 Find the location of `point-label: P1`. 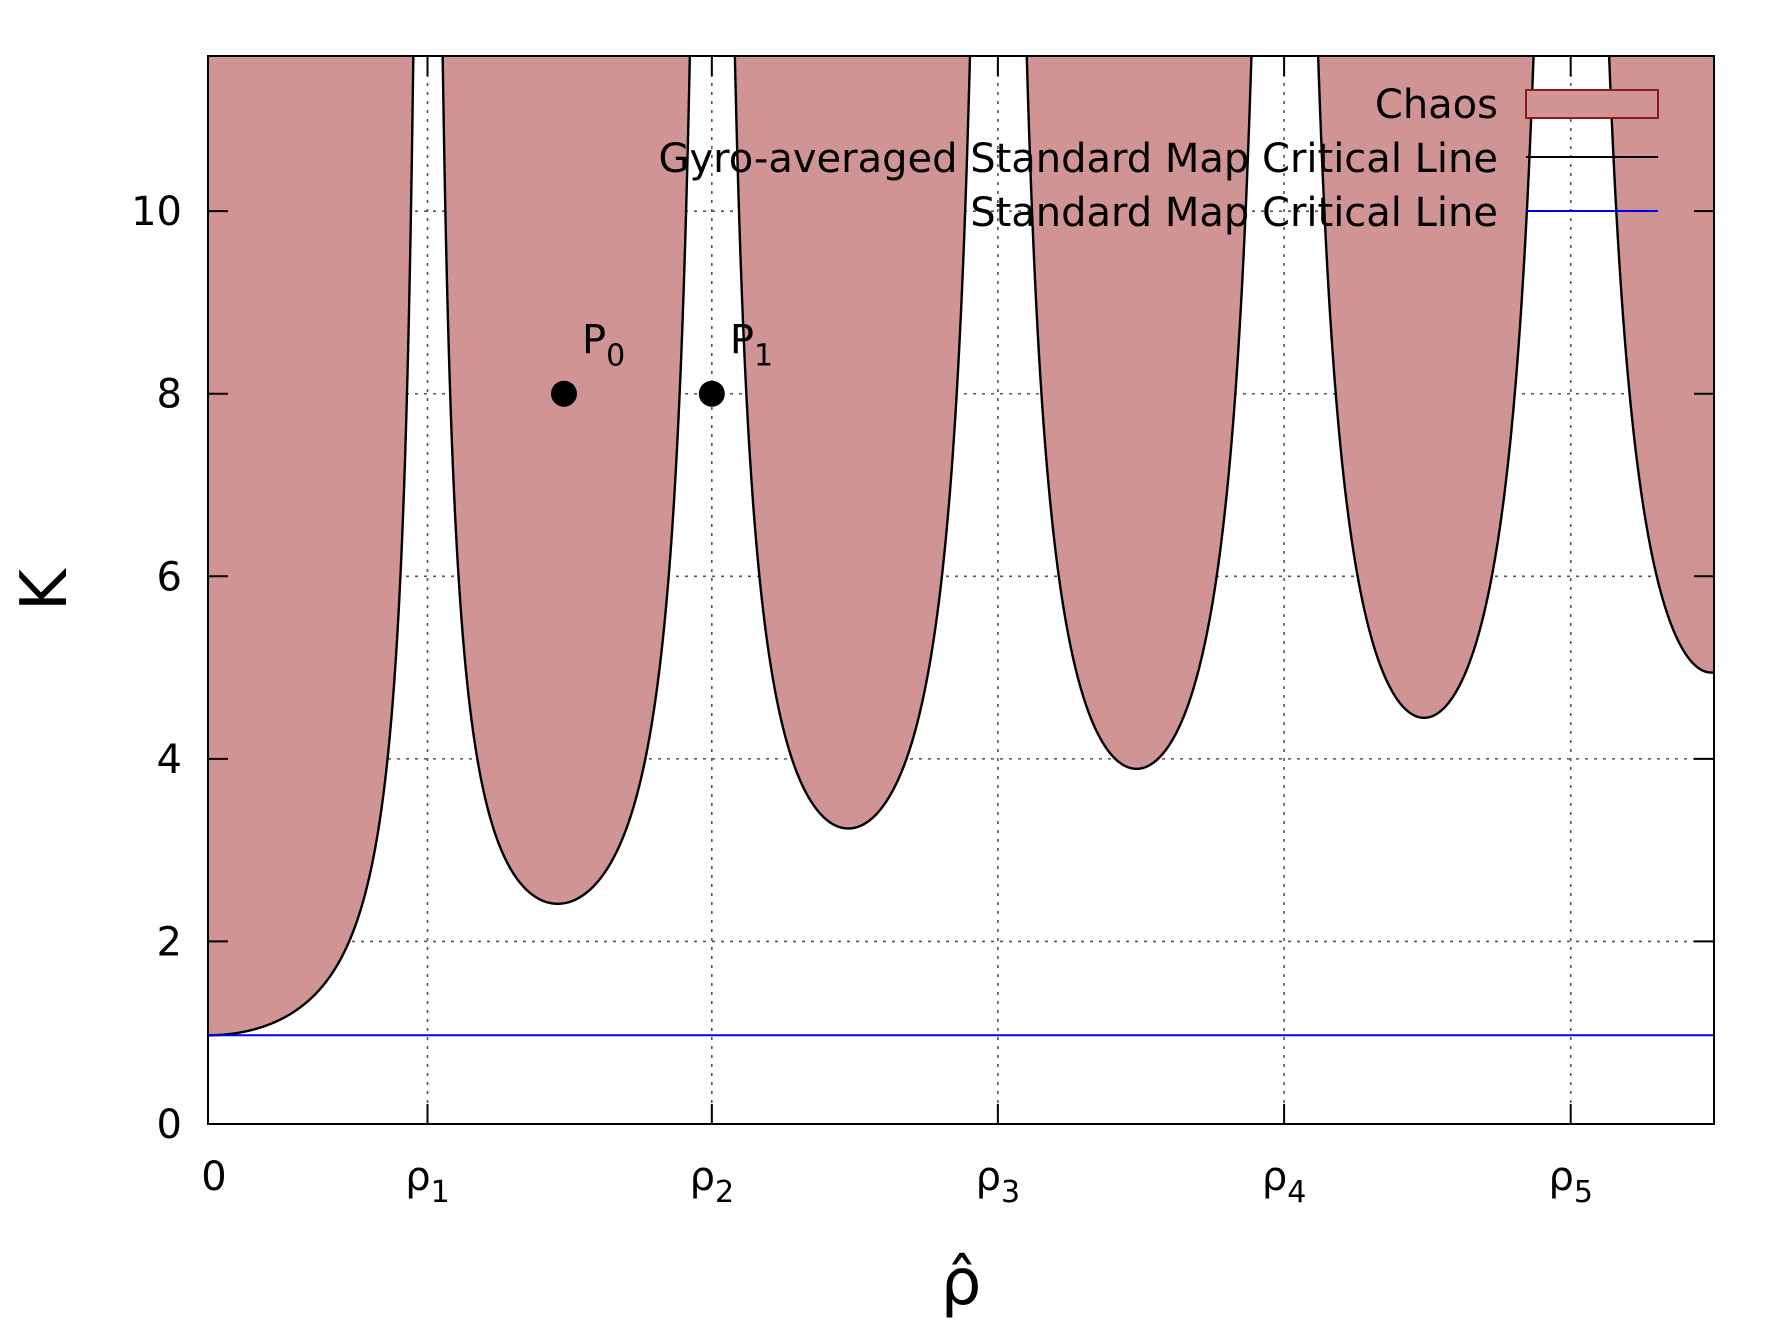

point-label: P1 is located at coordinates (751, 346).